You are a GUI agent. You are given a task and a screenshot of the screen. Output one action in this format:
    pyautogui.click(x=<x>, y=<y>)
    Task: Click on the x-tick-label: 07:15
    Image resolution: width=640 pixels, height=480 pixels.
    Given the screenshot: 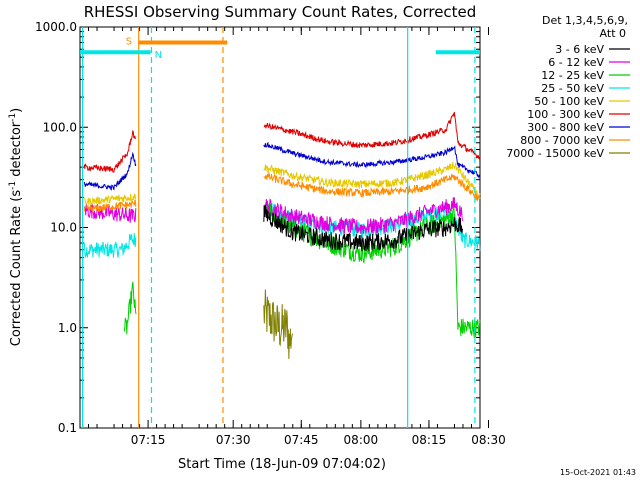 What is the action you would take?
    pyautogui.click(x=148, y=440)
    